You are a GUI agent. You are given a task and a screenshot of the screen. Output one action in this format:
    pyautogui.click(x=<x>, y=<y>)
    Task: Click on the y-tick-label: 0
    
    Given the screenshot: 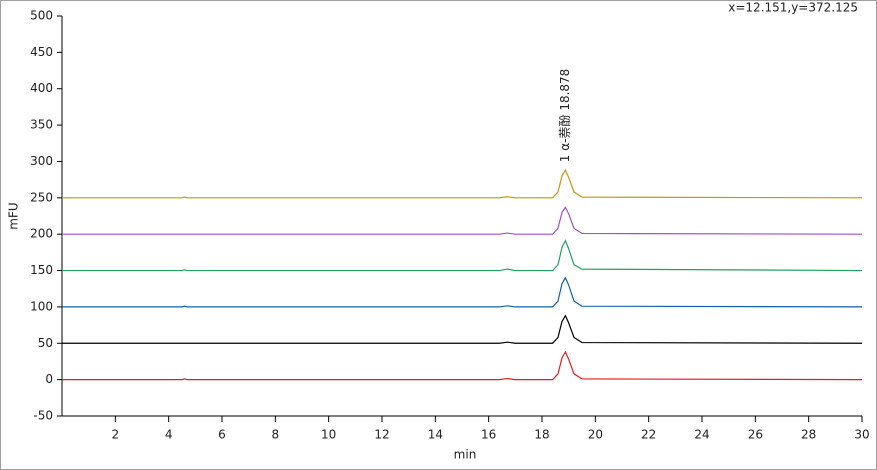 What is the action you would take?
    pyautogui.click(x=49, y=379)
    